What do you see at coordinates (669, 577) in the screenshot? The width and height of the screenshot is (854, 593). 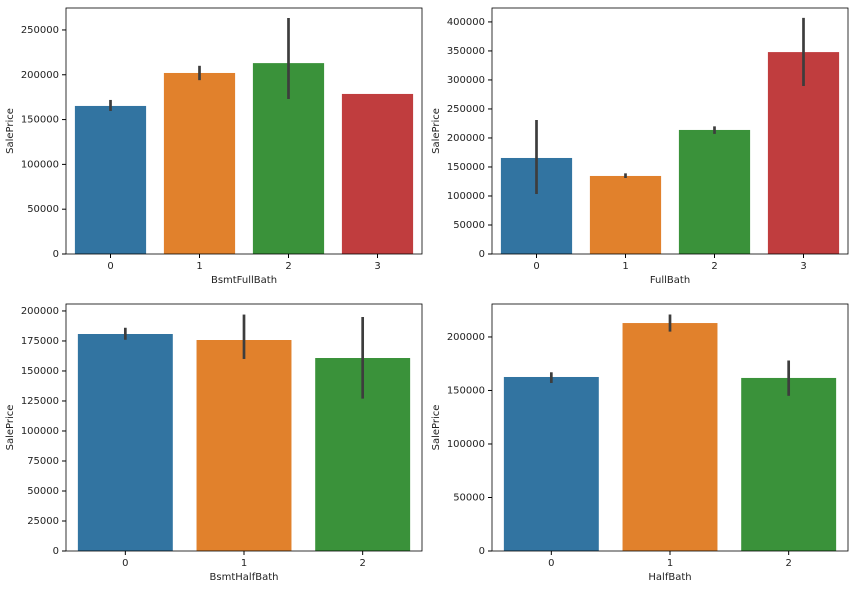 I see `x-axis-label: HalfBath` at bounding box center [669, 577].